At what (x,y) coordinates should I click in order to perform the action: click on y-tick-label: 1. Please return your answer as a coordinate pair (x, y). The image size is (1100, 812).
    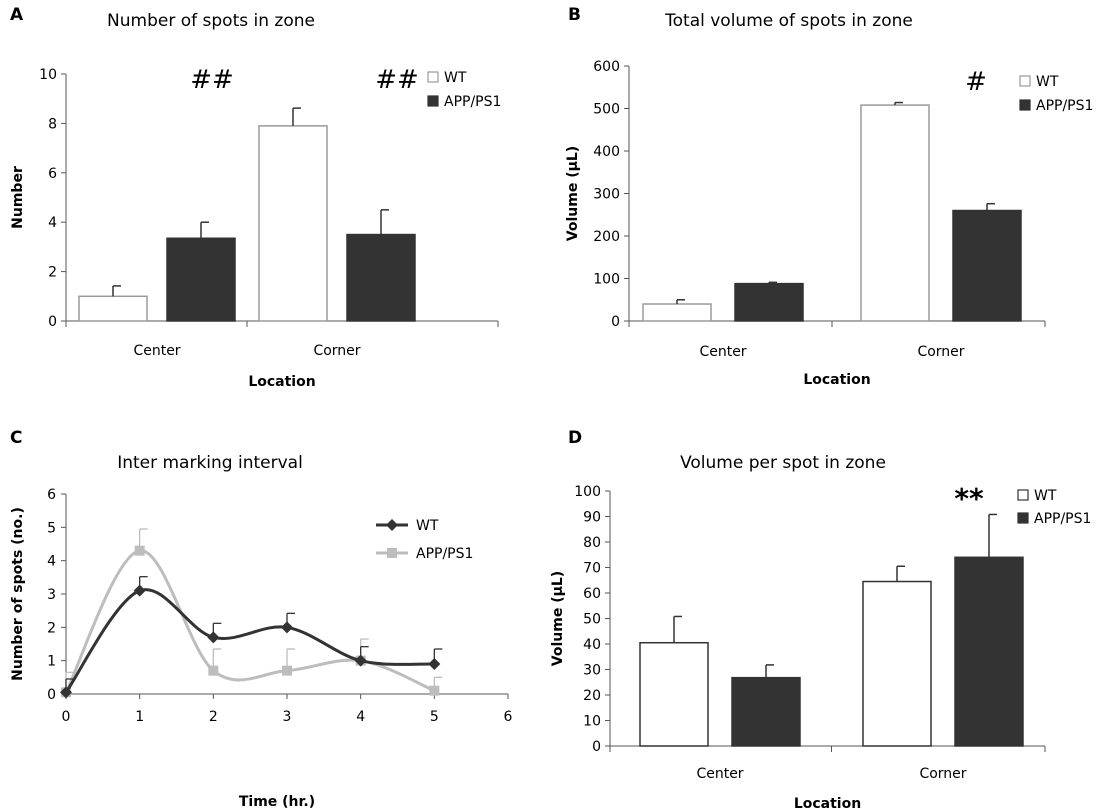
    Looking at the image, I should click on (51, 662).